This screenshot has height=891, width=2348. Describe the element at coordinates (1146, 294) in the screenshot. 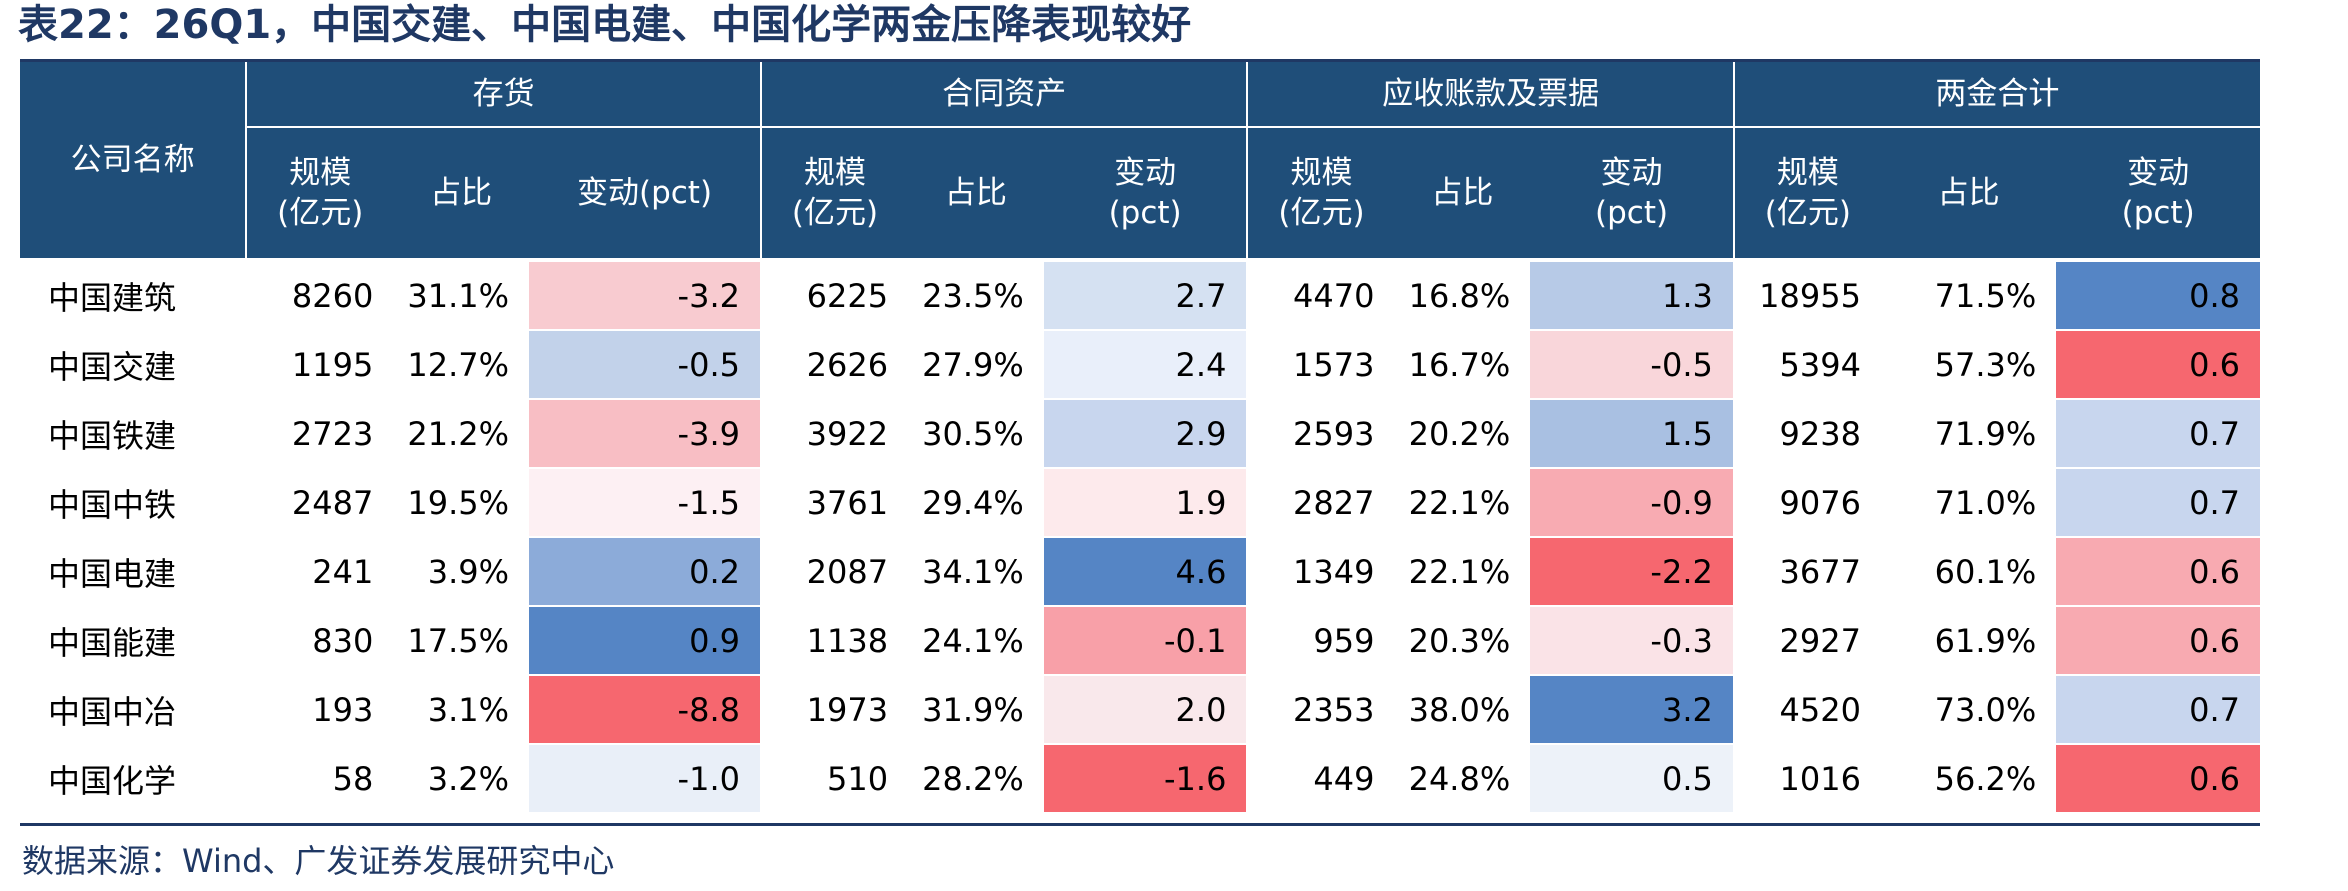

I see `ca-chg-cell: 2.7` at that location.